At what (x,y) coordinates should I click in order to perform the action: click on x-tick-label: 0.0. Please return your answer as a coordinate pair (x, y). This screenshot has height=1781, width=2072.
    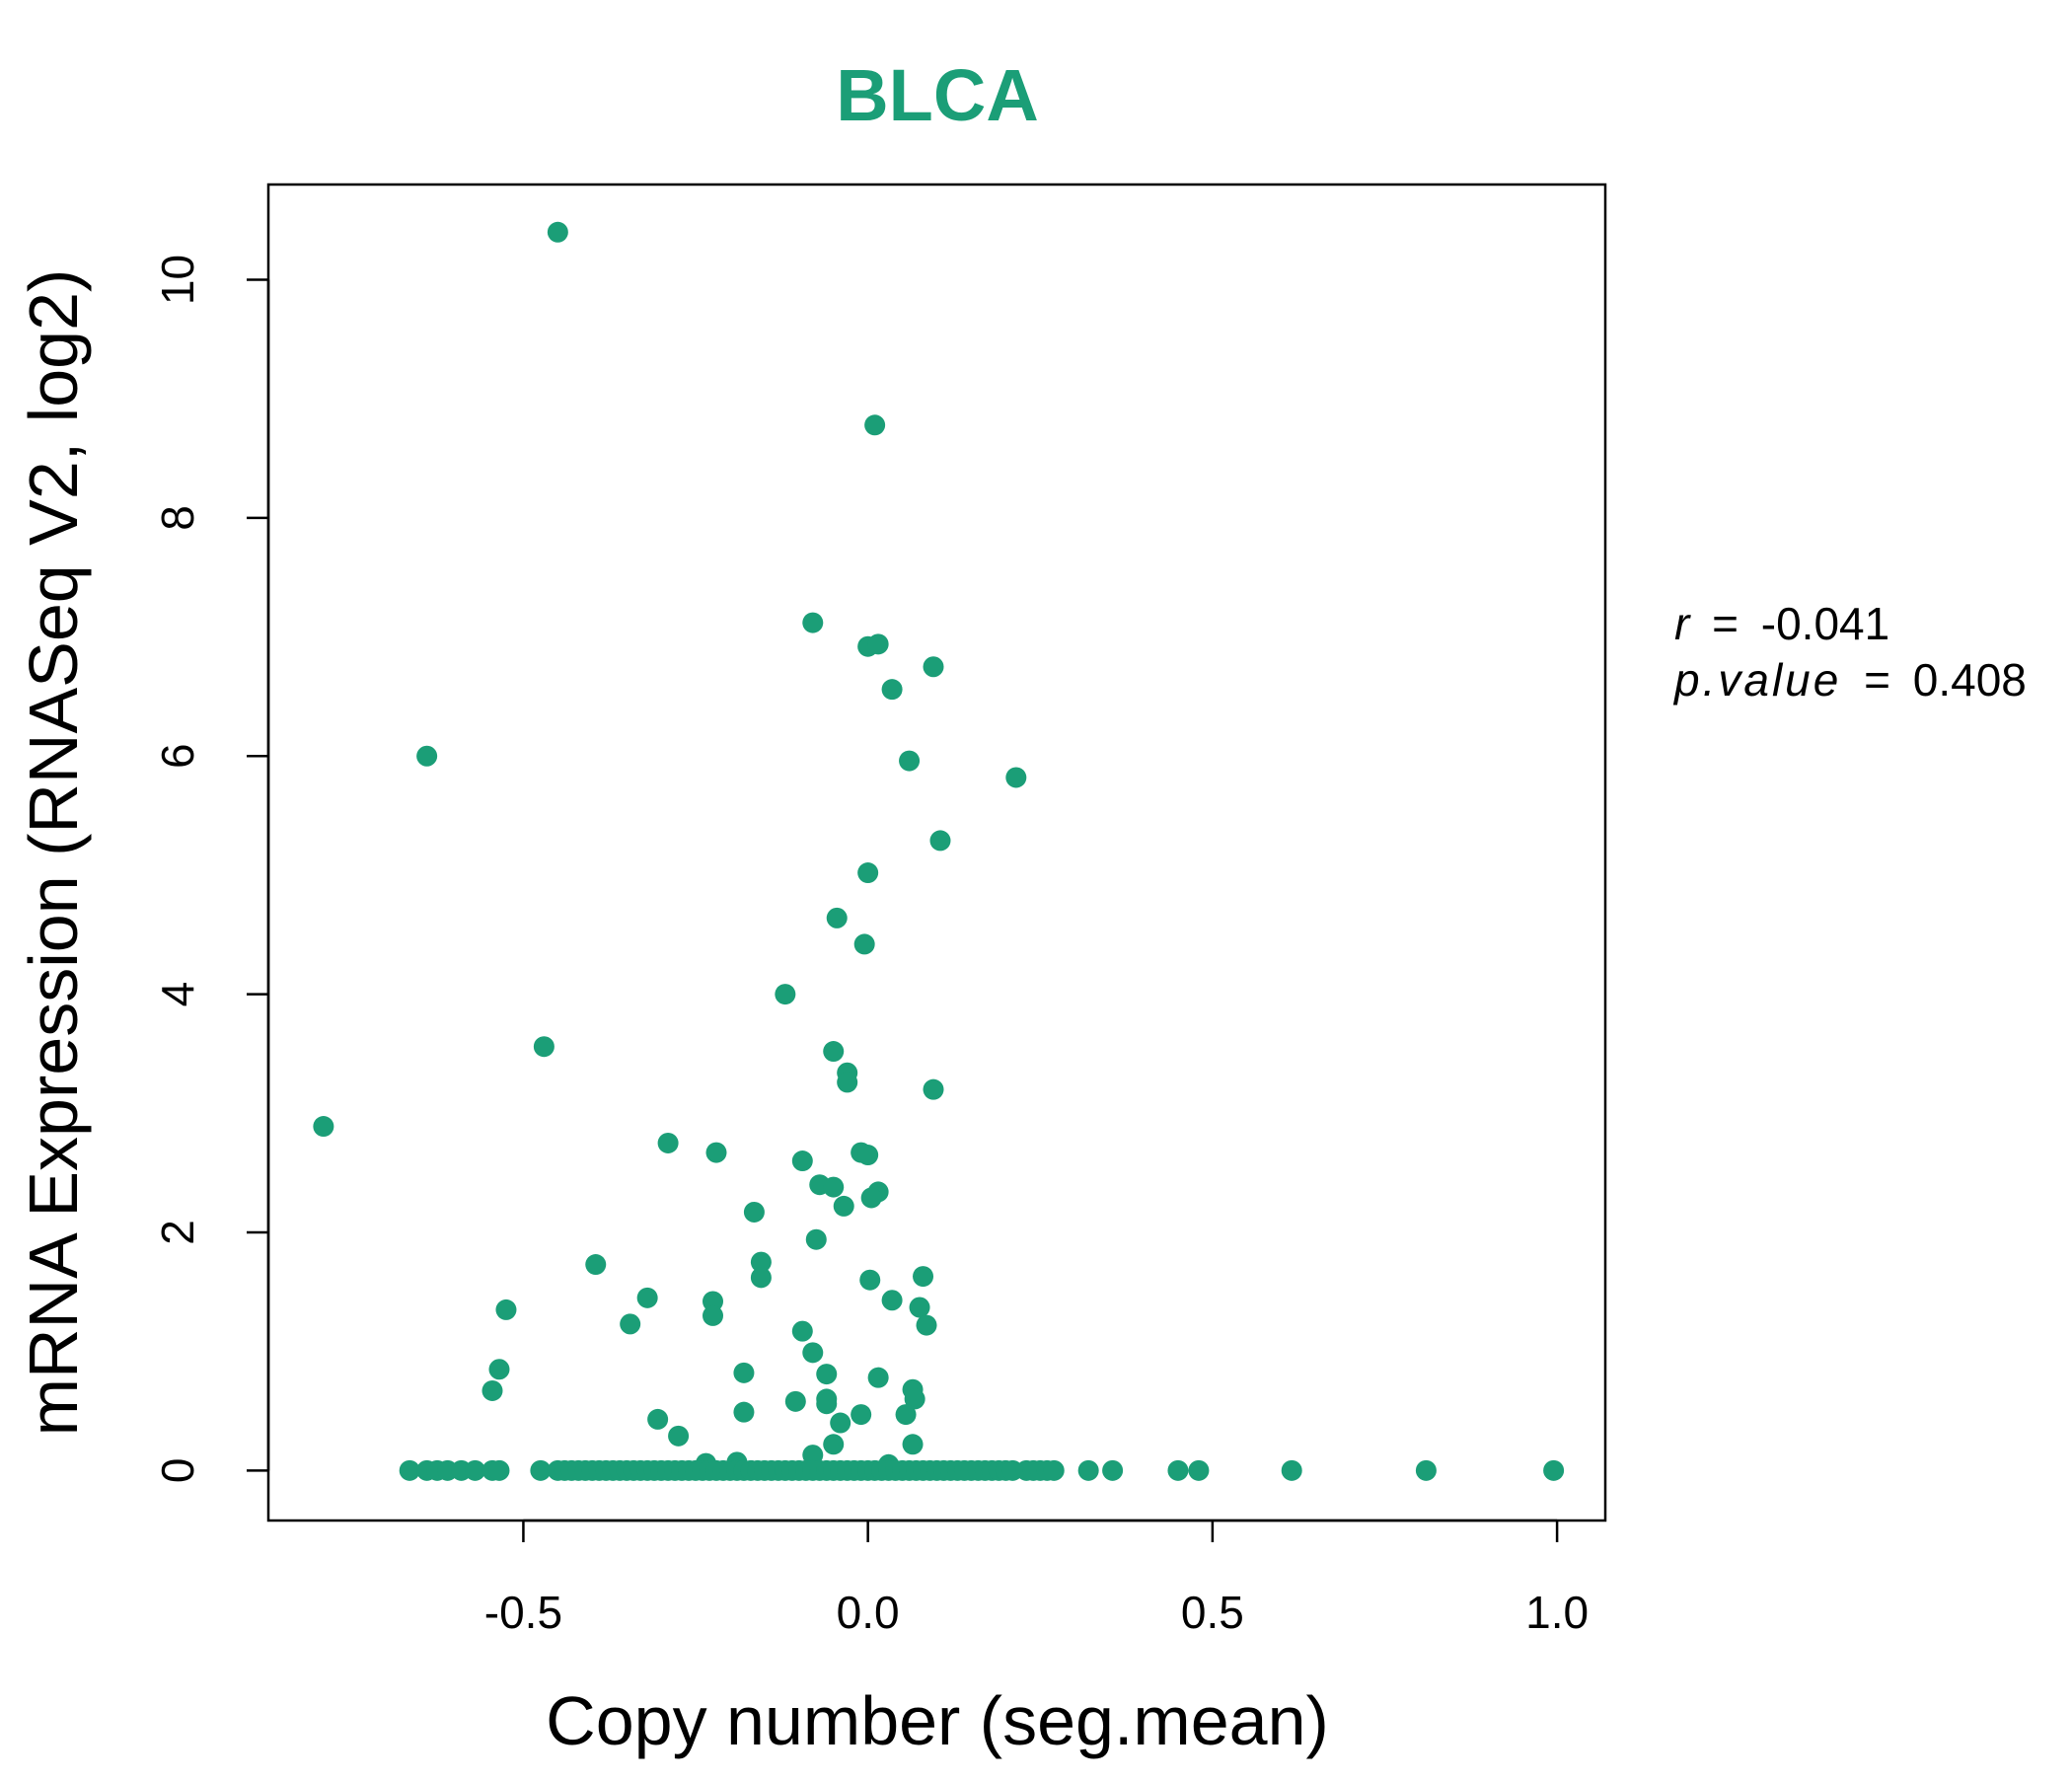
    Looking at the image, I should click on (869, 1612).